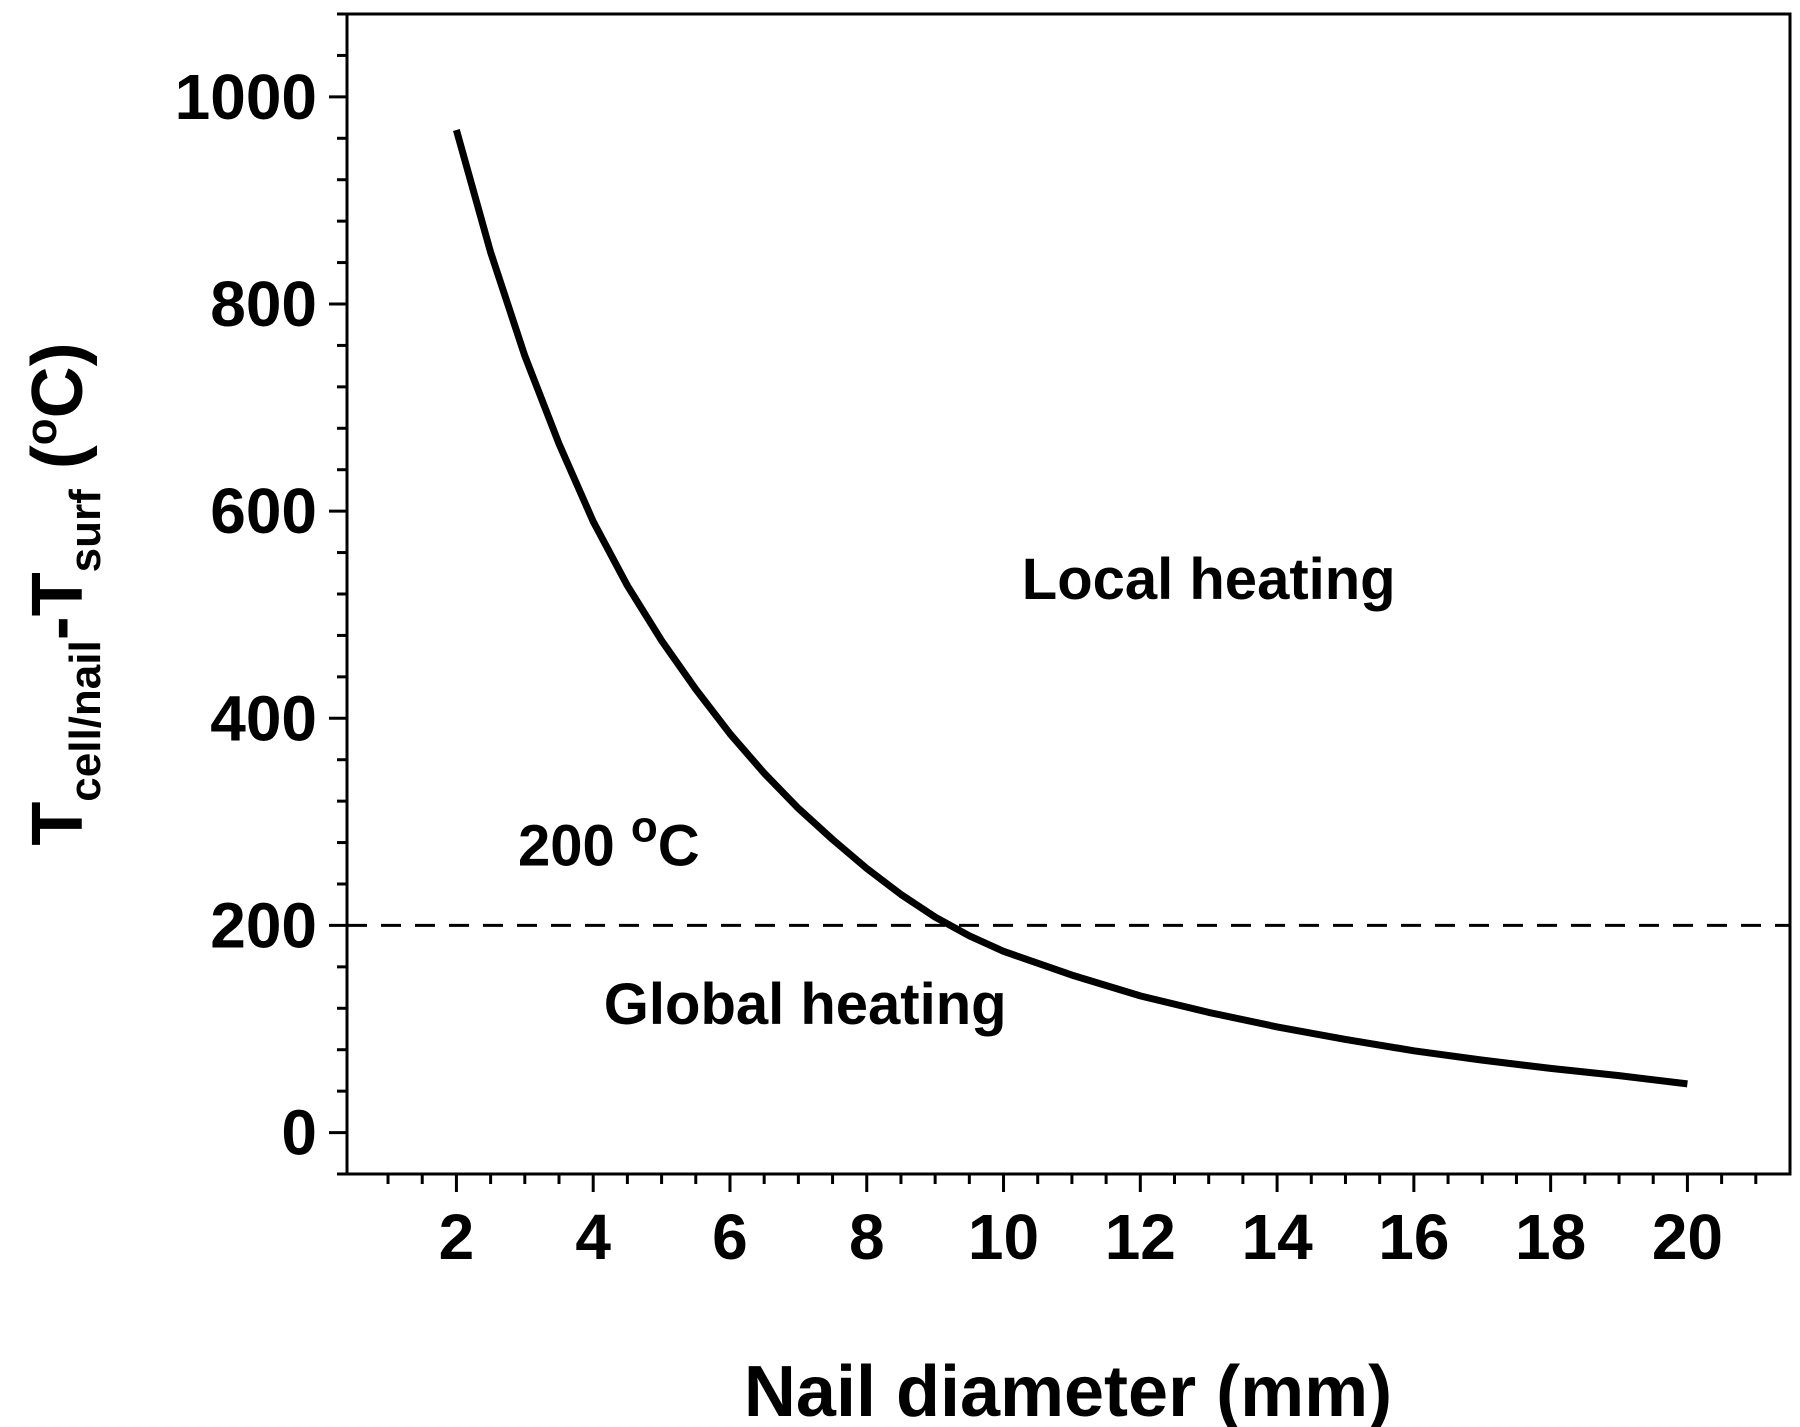  What do you see at coordinates (299, 1133) in the screenshot?
I see `y-tick-label: 0` at bounding box center [299, 1133].